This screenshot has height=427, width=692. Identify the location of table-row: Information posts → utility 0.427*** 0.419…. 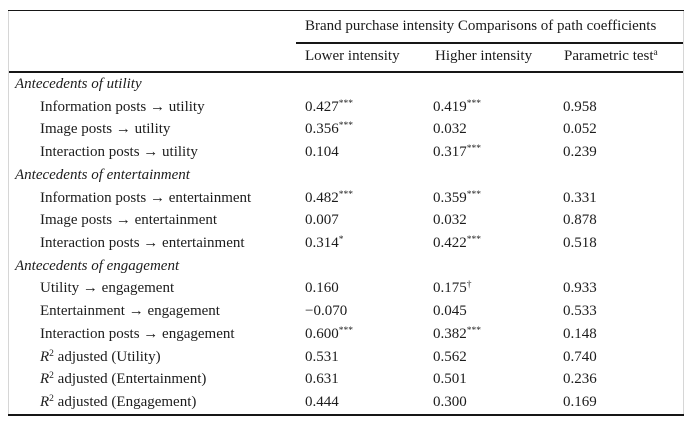
(346, 107).